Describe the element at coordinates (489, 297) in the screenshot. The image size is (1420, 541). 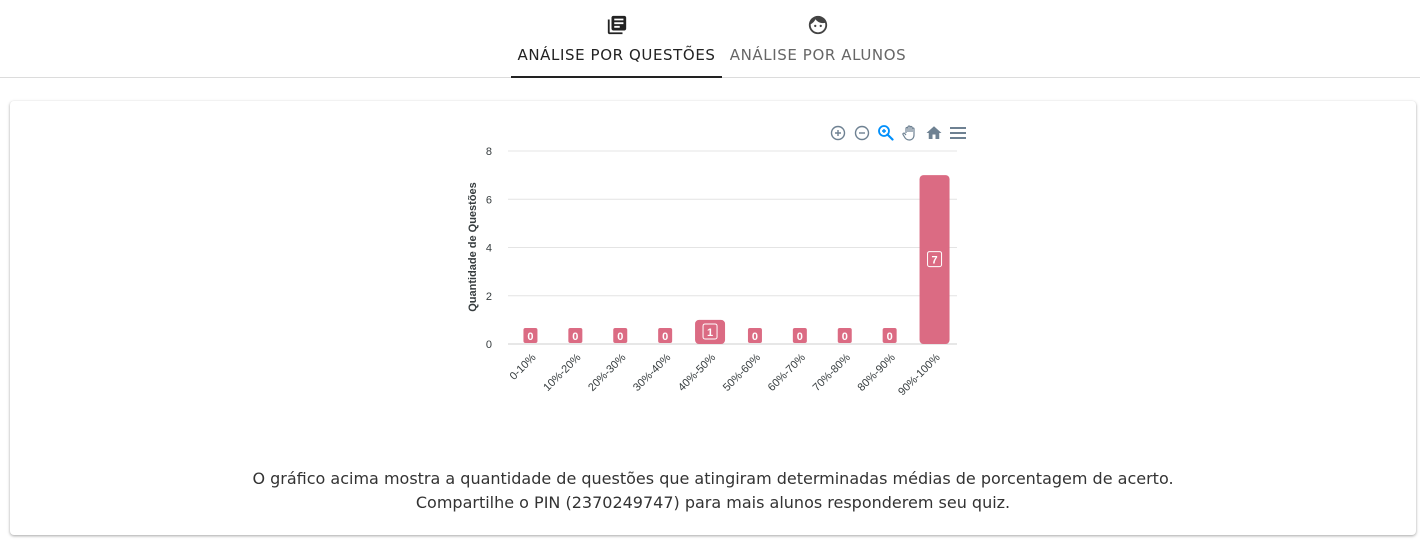
I see `y-tick-label: 2` at that location.